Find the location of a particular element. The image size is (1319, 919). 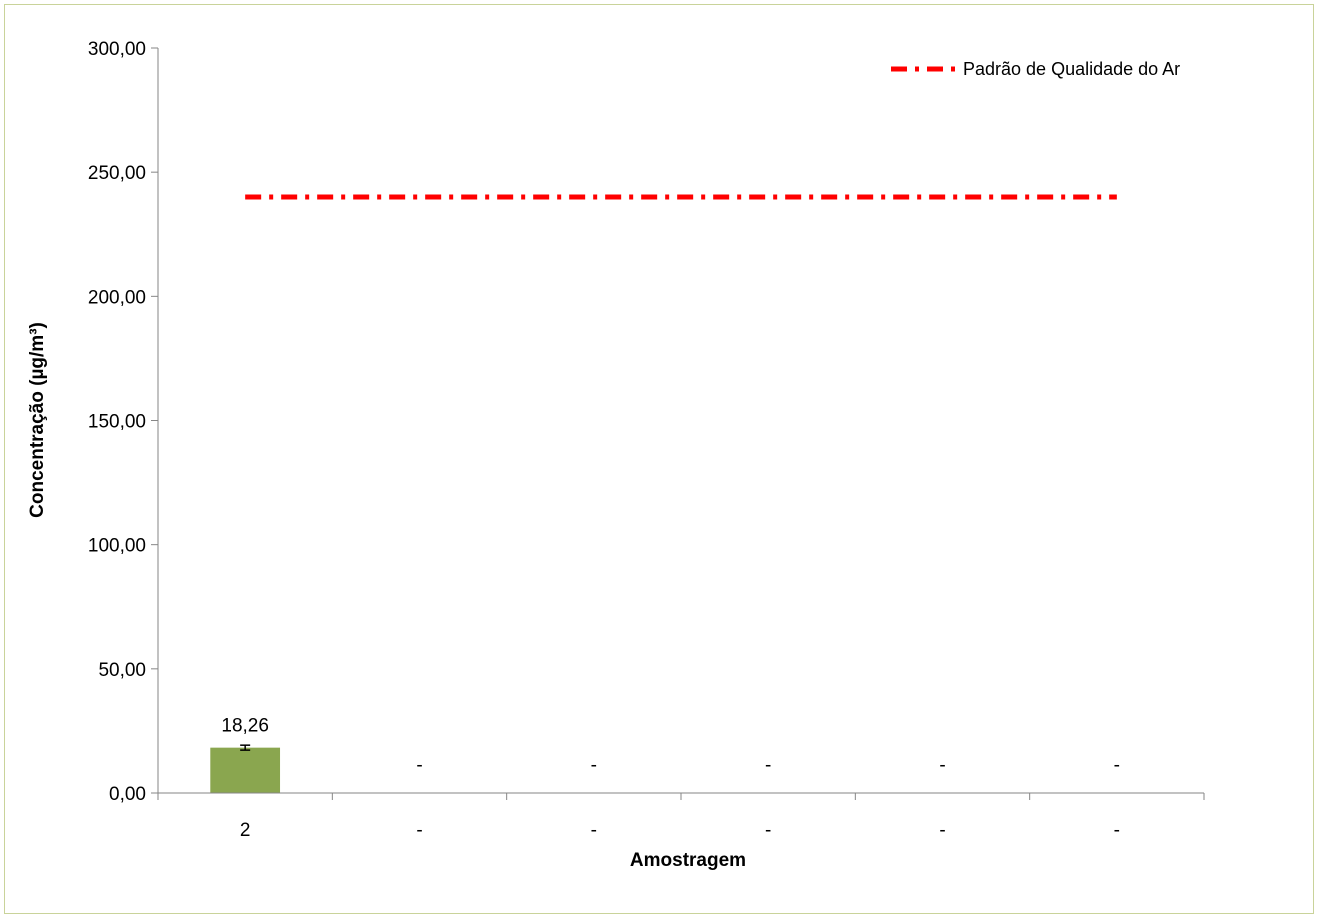

legend: Padrão de Qualidade do Ar is located at coordinates (1035, 69).